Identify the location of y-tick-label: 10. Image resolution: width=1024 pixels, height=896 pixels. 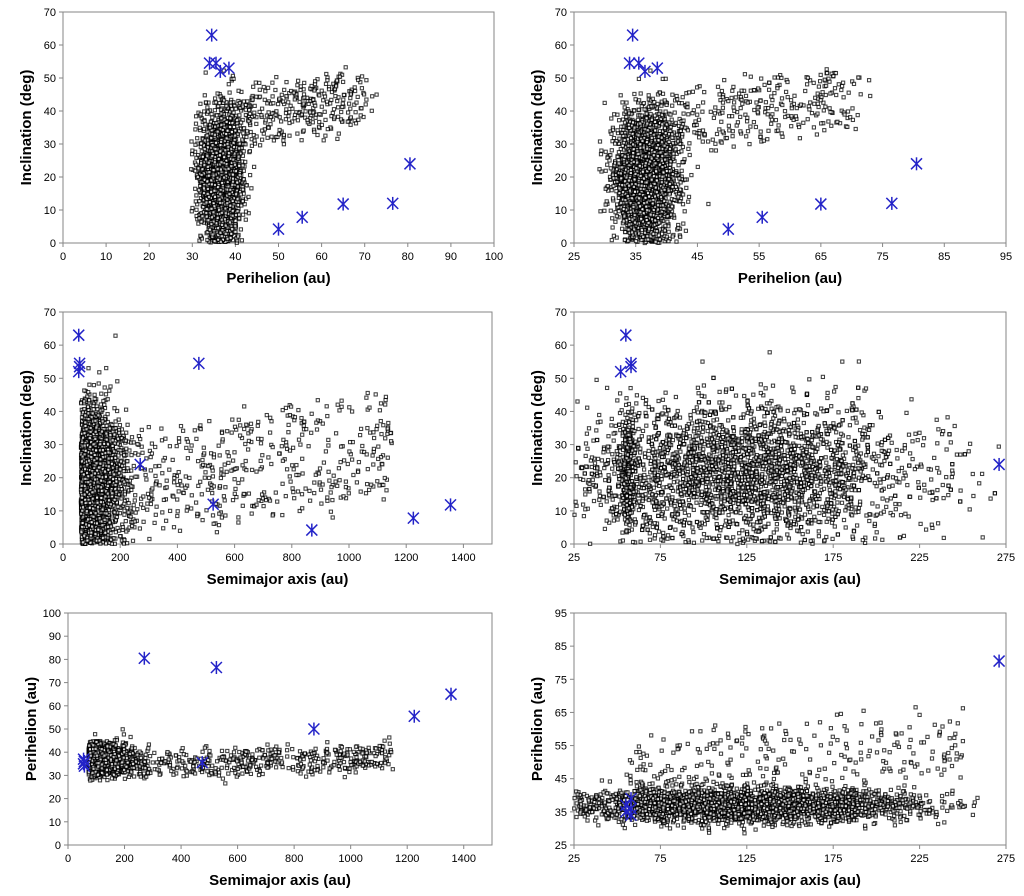
(50, 211).